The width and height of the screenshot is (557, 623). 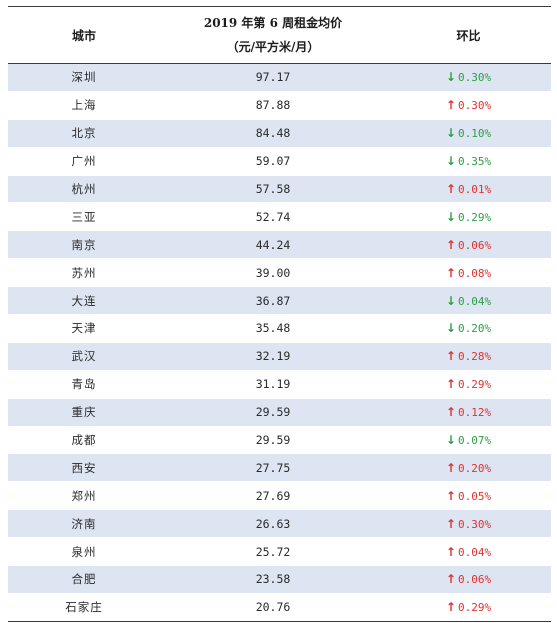 I want to click on table-row: 合肥 23.58 ↑ 0.06%, so click(x=279, y=579).